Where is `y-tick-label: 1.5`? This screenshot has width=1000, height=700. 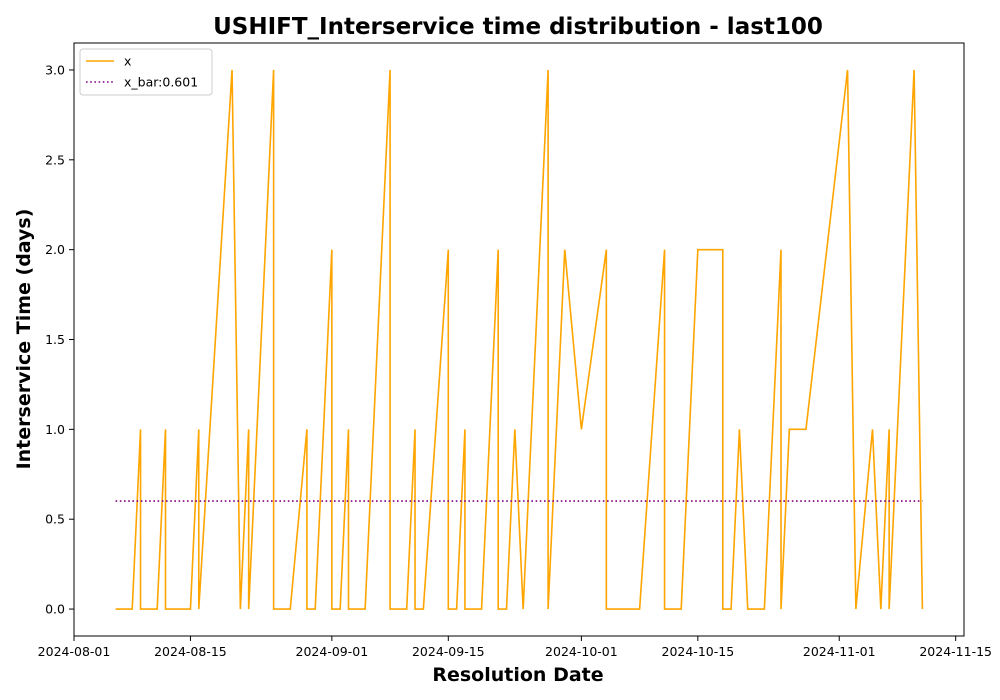 y-tick-label: 1.5 is located at coordinates (55, 339).